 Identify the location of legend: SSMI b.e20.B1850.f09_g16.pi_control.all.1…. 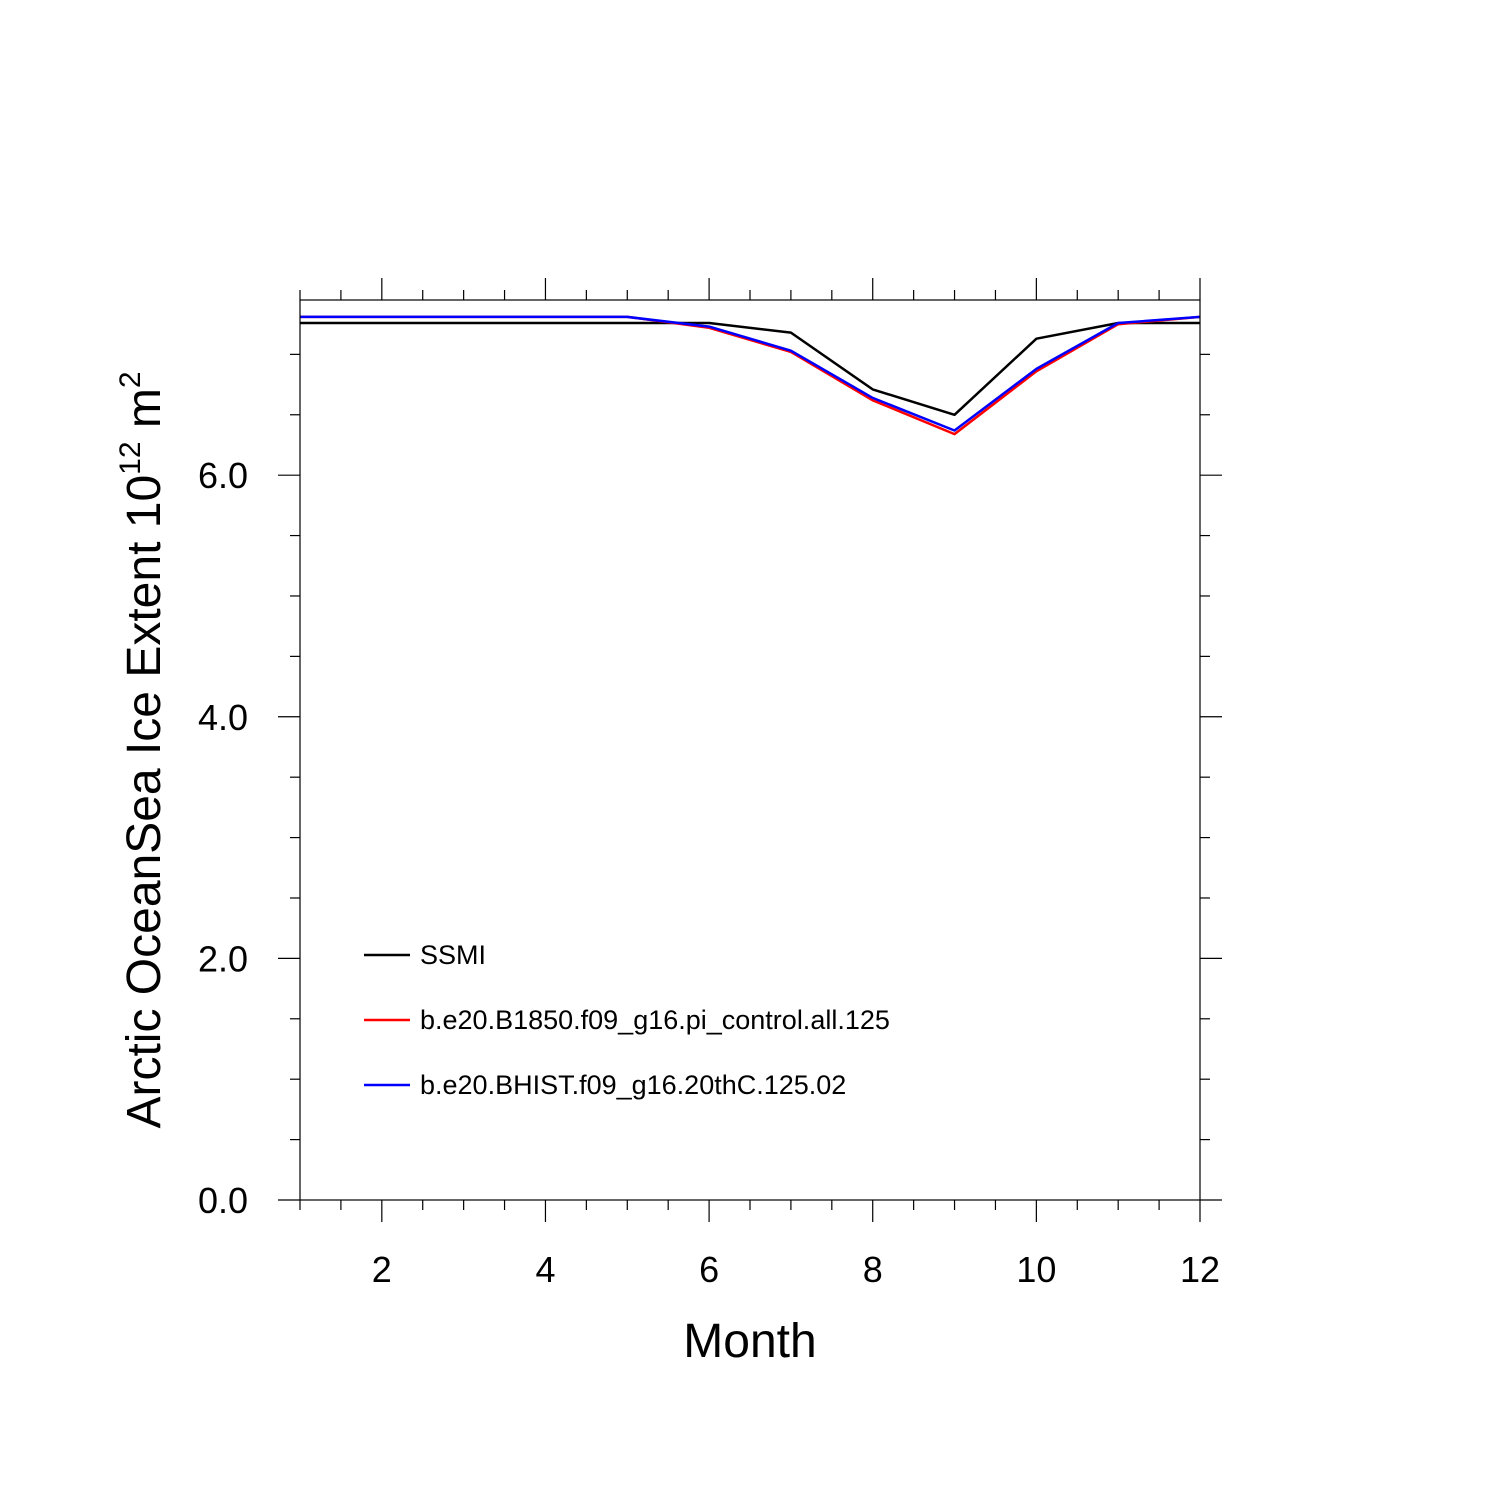
(627, 1020).